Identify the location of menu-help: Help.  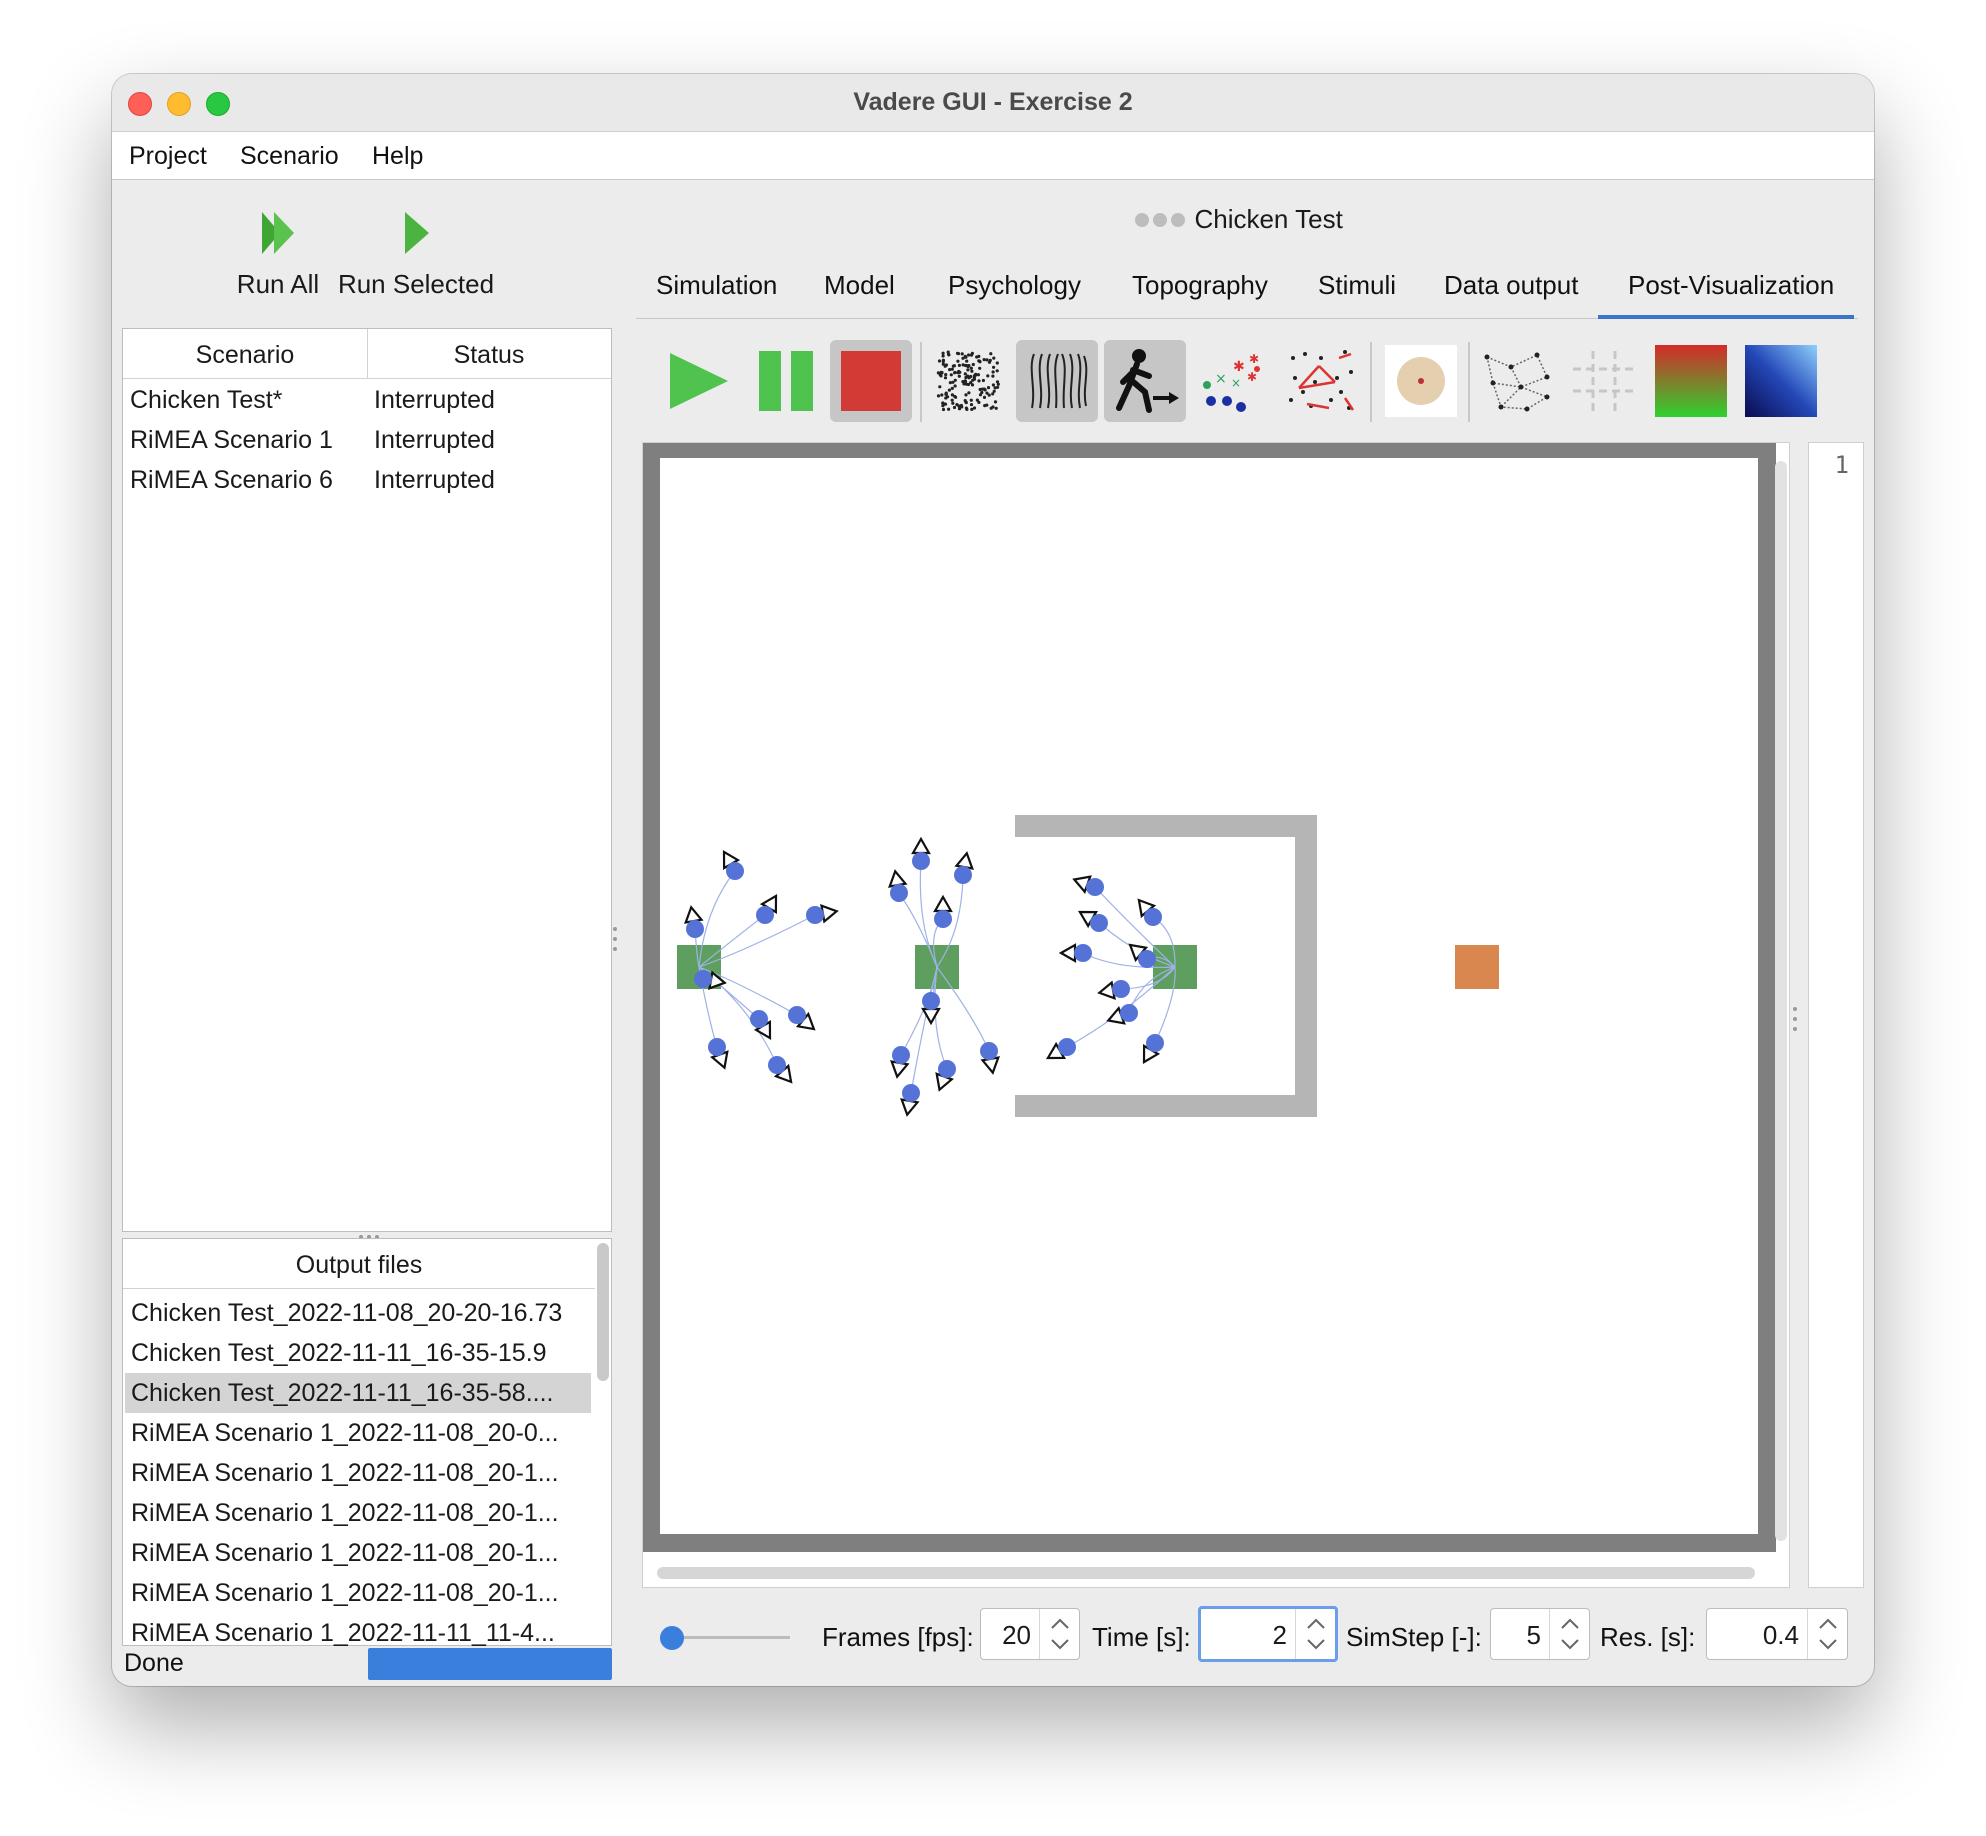
(398, 156).